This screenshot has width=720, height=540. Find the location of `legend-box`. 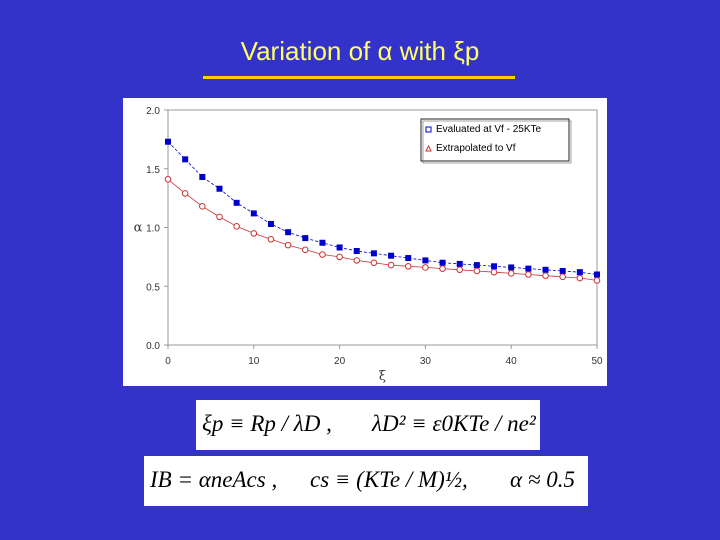

legend-box is located at coordinates (495, 140).